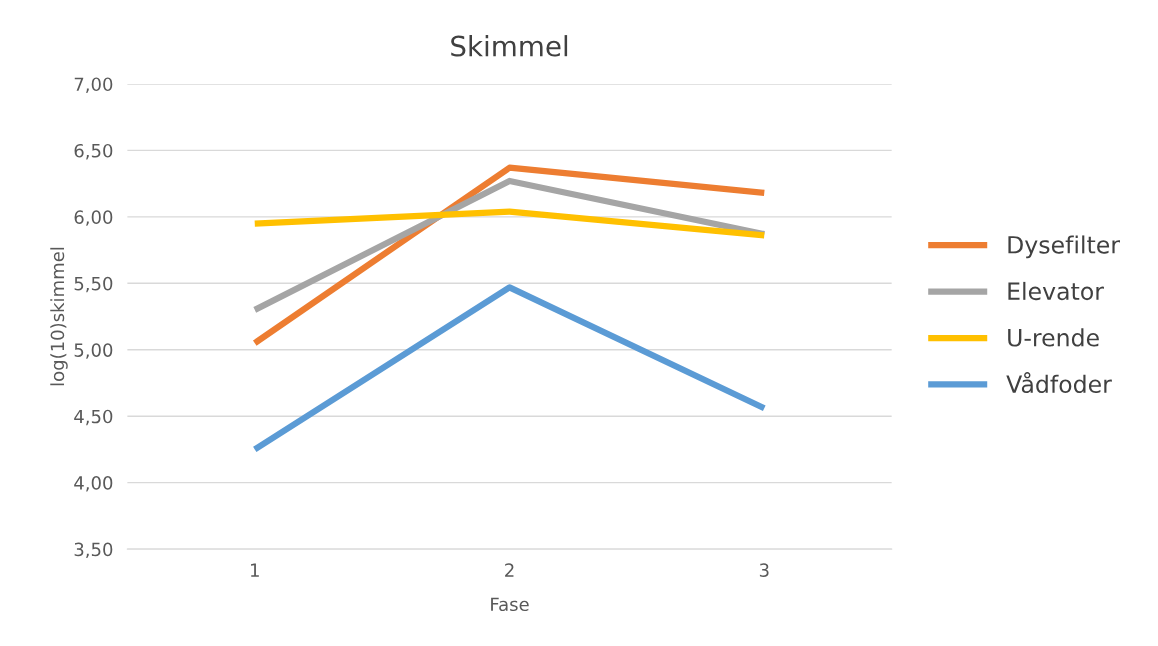 The image size is (1158, 646). What do you see at coordinates (509, 570) in the screenshot?
I see `x-tick-label: 2` at bounding box center [509, 570].